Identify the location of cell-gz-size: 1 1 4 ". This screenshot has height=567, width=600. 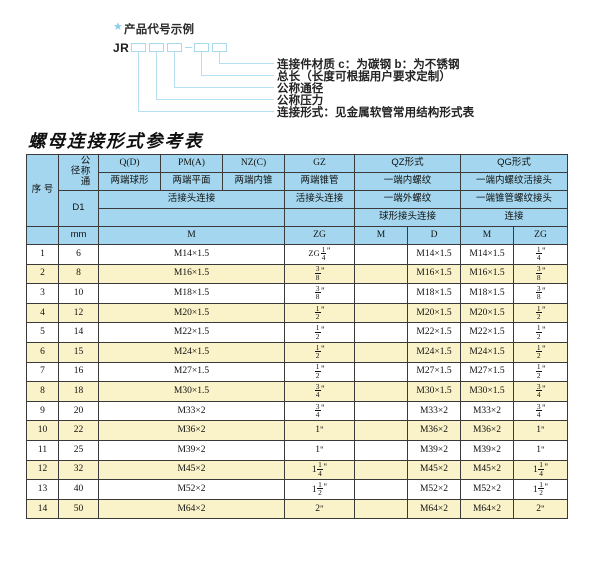
(319, 470).